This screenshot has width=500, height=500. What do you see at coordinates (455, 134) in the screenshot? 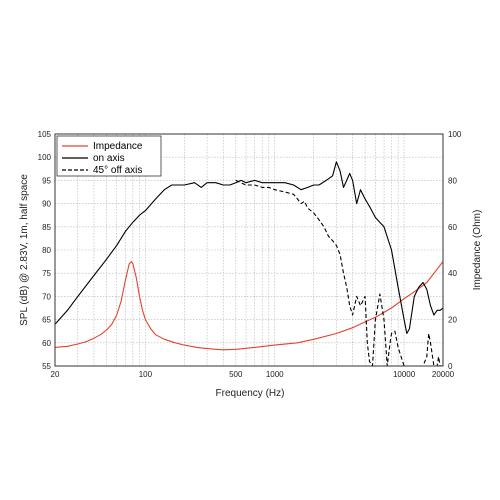
I see `y2-tick-label: 100` at bounding box center [455, 134].